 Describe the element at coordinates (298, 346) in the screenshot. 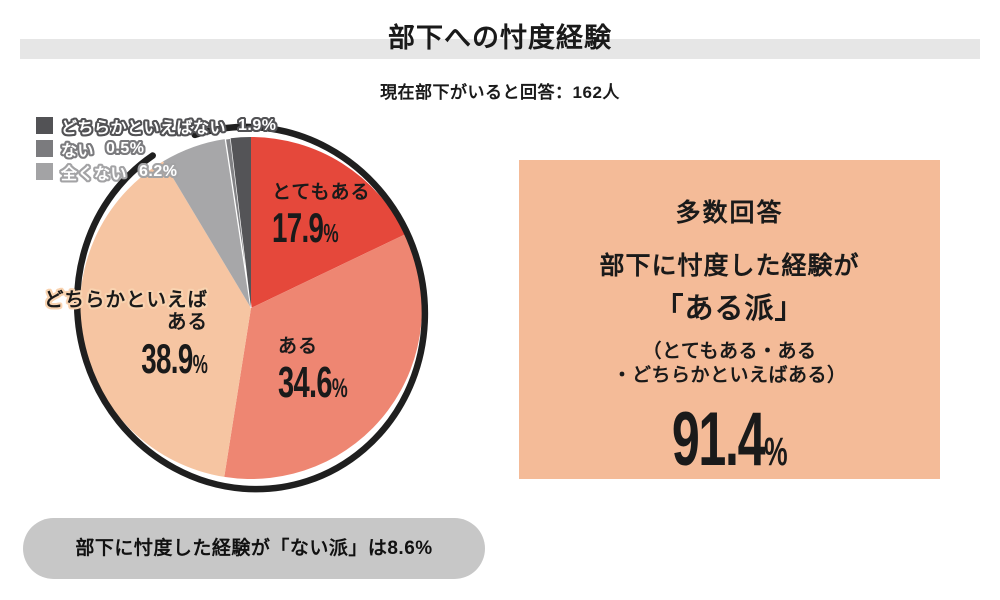

I see `slice-category: ある` at that location.